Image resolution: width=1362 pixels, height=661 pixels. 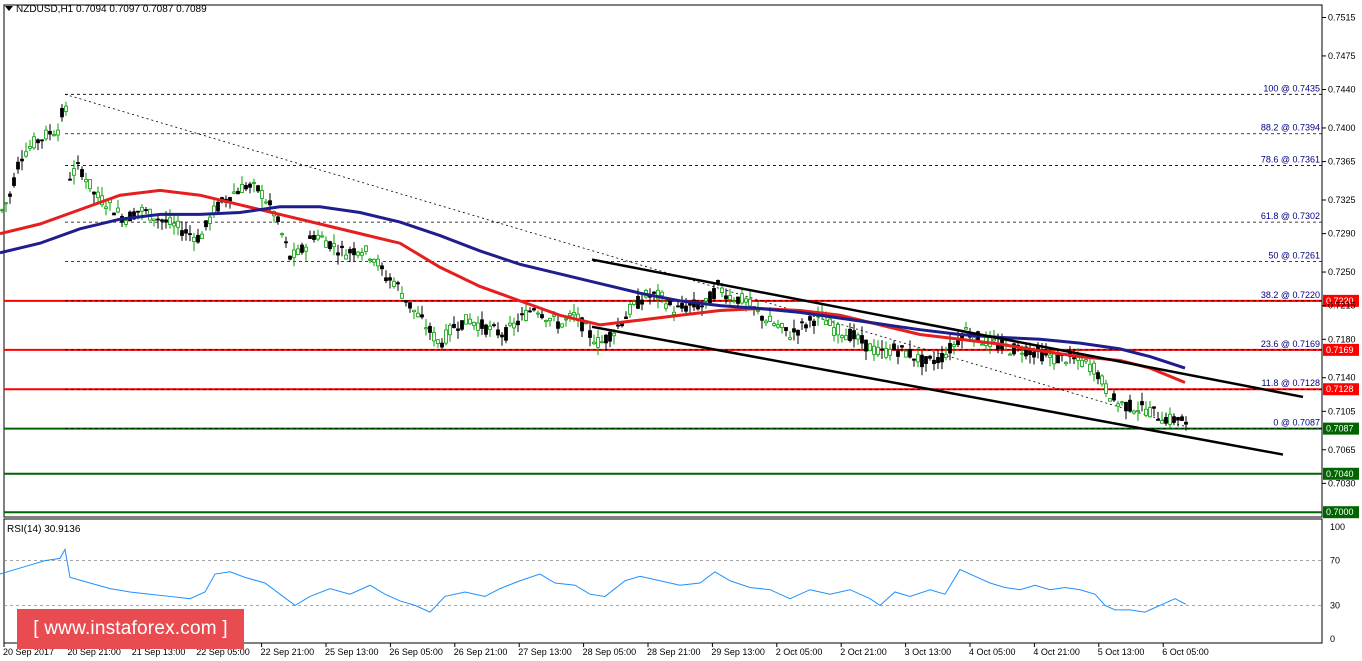 What do you see at coordinates (159, 652) in the screenshot?
I see `time-tick-label: 21 Sep 13:00` at bounding box center [159, 652].